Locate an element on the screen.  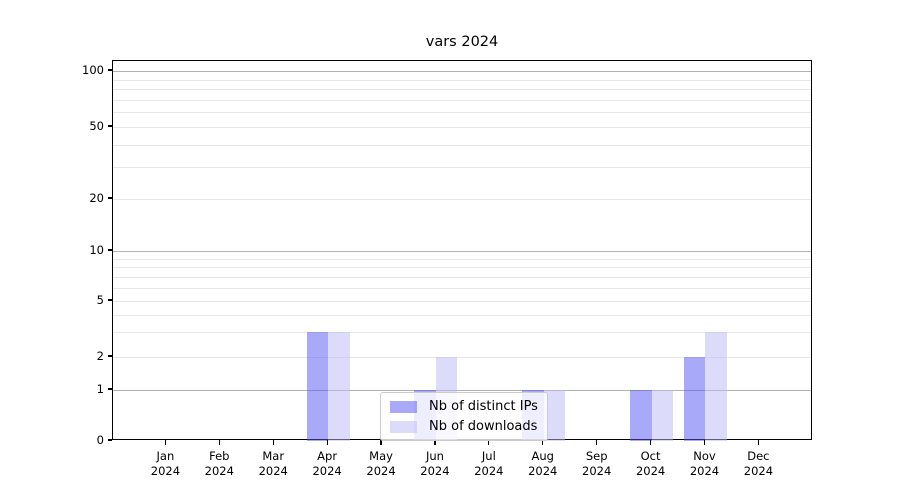
x-tick-jul is located at coordinates (489, 442).